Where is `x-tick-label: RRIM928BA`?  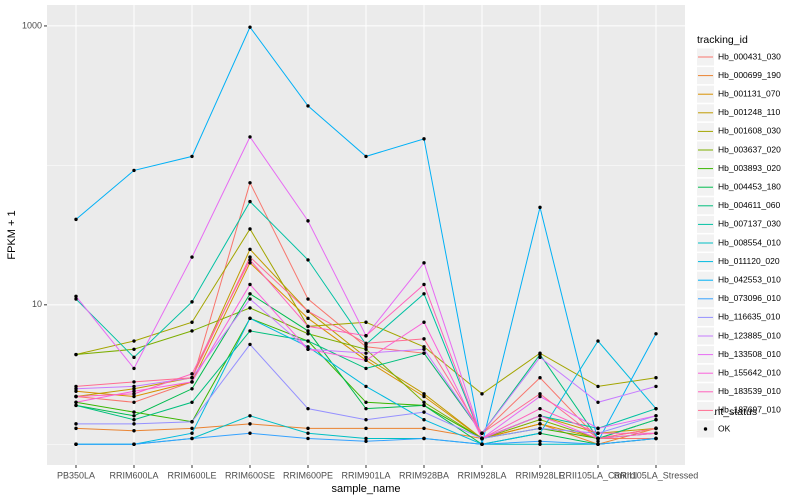 x-tick-label: RRIM928BA is located at coordinates (424, 475).